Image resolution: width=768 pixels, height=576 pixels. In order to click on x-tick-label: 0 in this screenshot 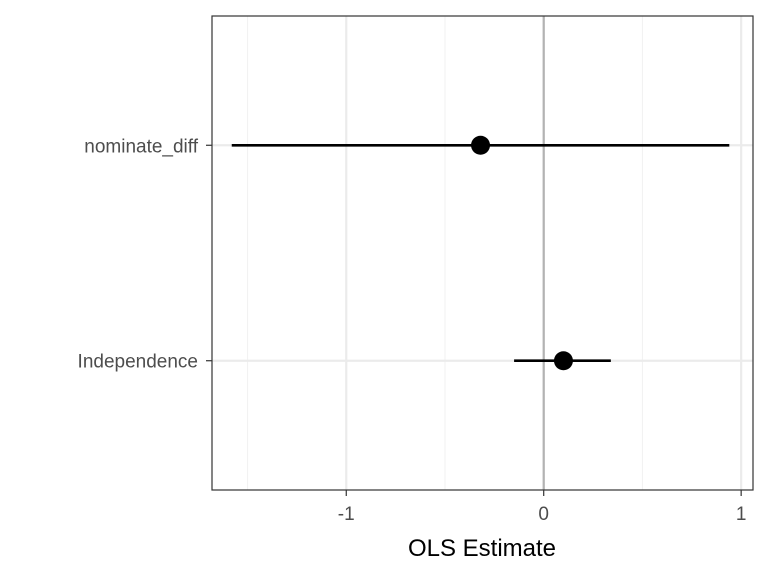, I will do `click(543, 514)`.